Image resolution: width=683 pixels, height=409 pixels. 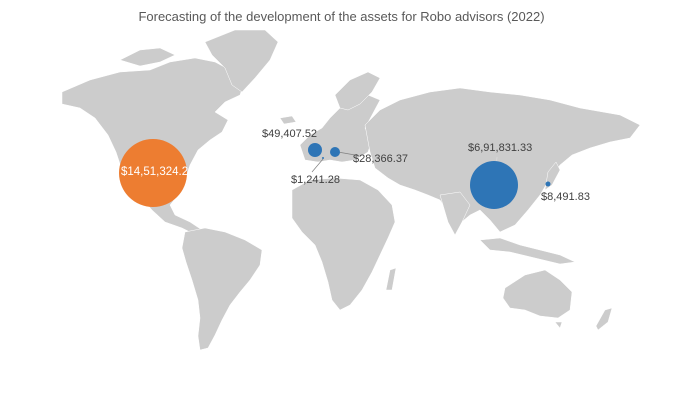 What do you see at coordinates (315, 150) in the screenshot?
I see `bubble-uk` at bounding box center [315, 150].